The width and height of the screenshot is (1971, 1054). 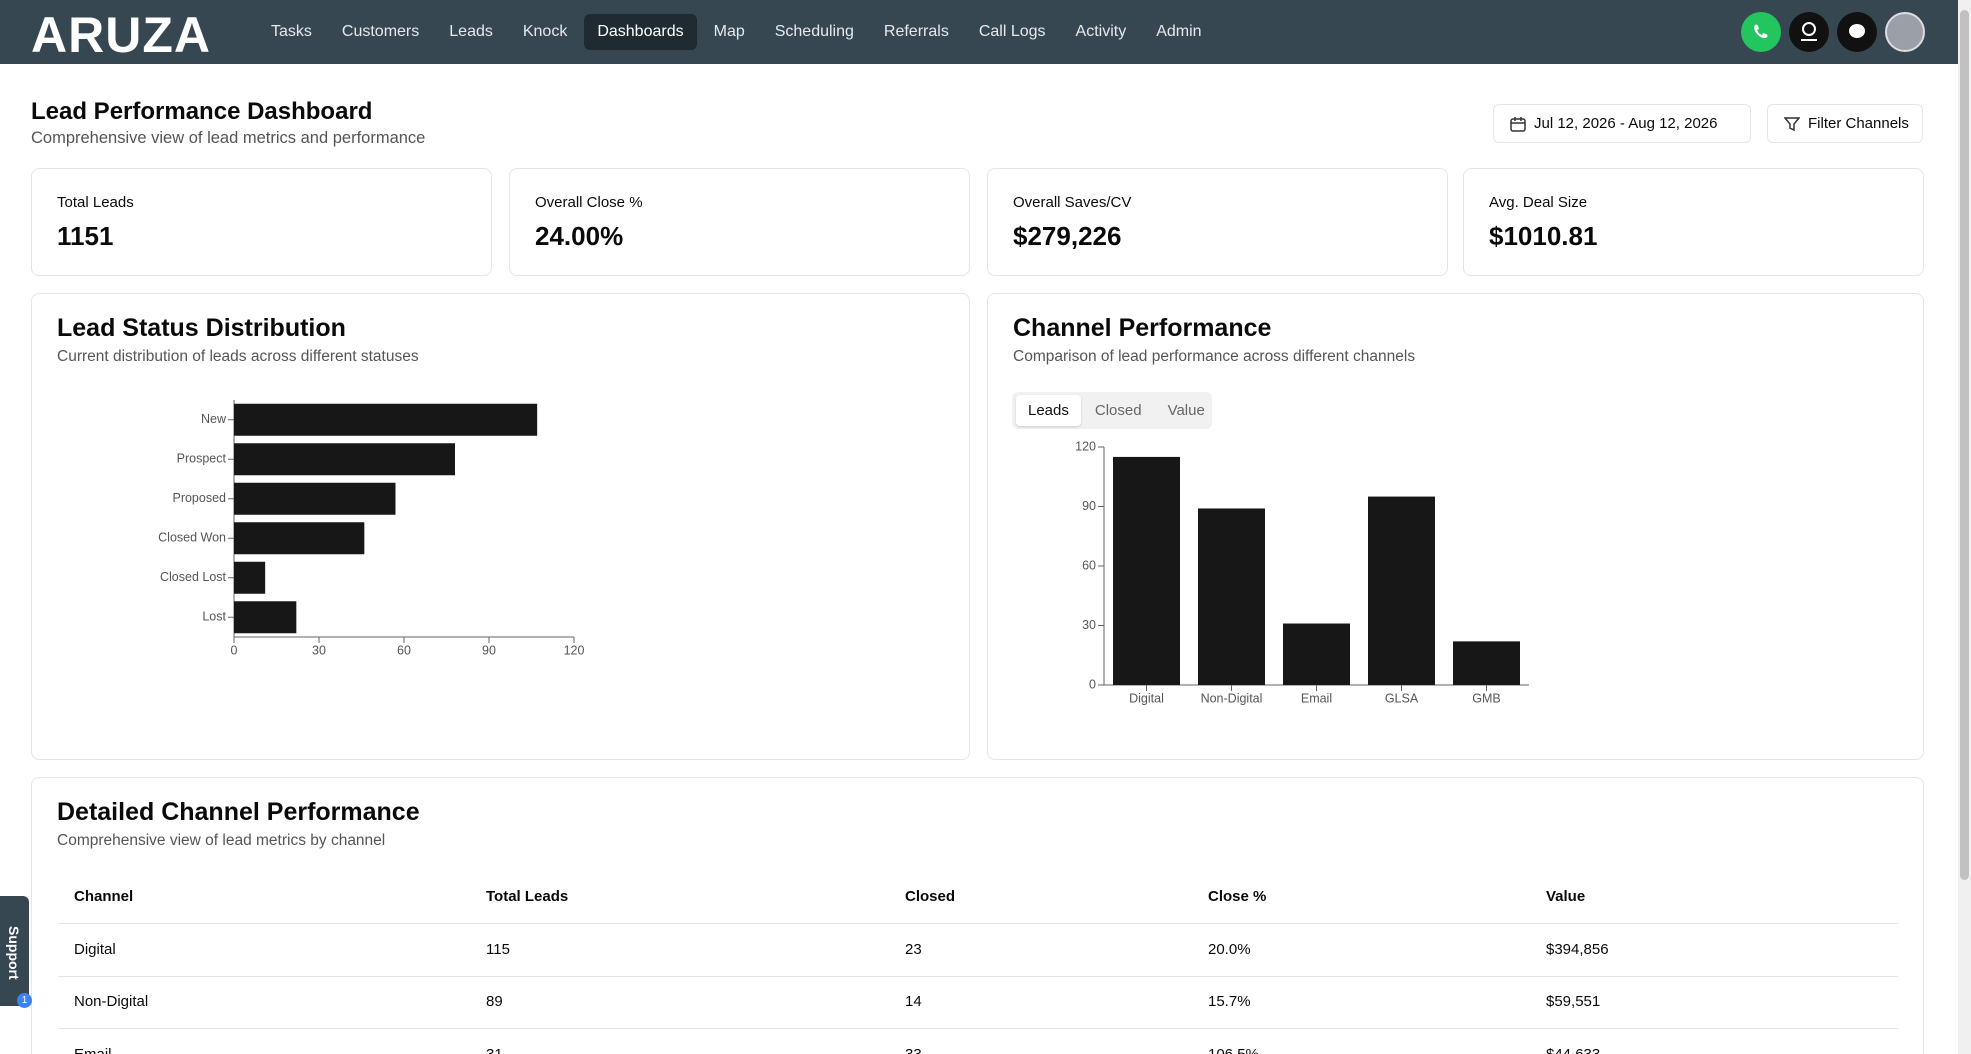 I want to click on column-header: Channel, so click(x=104, y=896).